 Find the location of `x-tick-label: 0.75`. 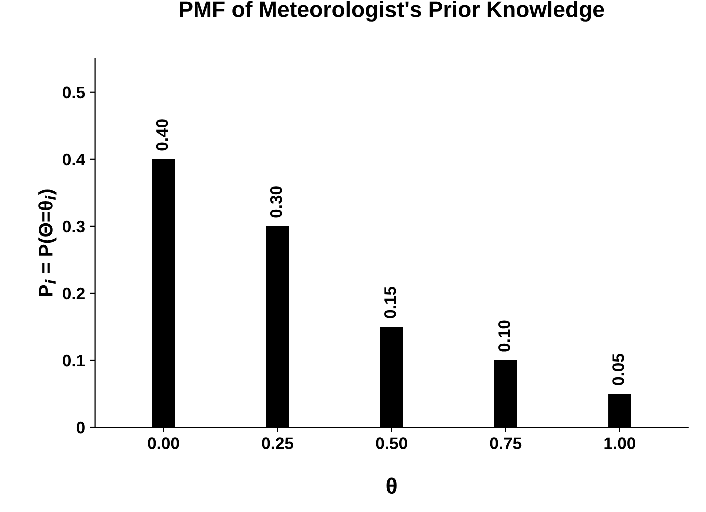

x-tick-label: 0.75 is located at coordinates (506, 444).